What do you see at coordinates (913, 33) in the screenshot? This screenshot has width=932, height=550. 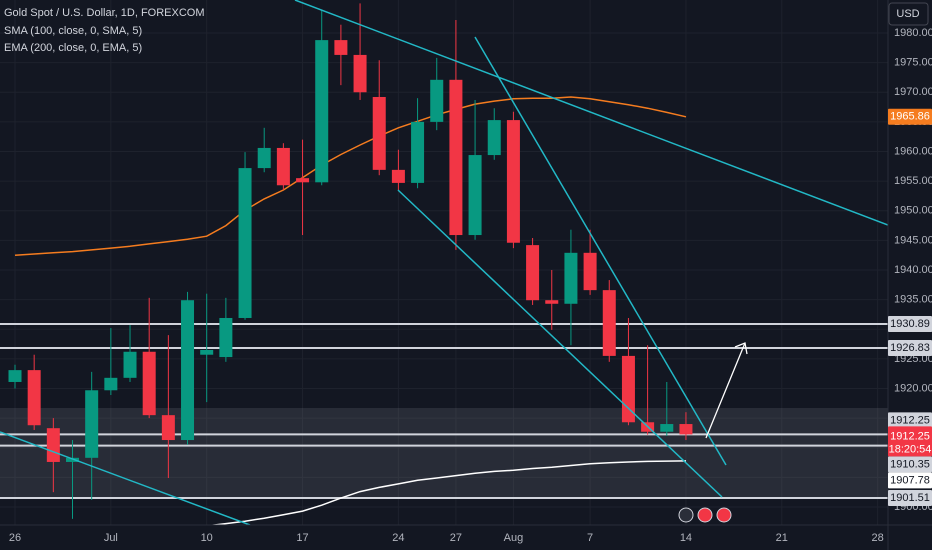 I see `y-tick-label: 1980.00` at bounding box center [913, 33].